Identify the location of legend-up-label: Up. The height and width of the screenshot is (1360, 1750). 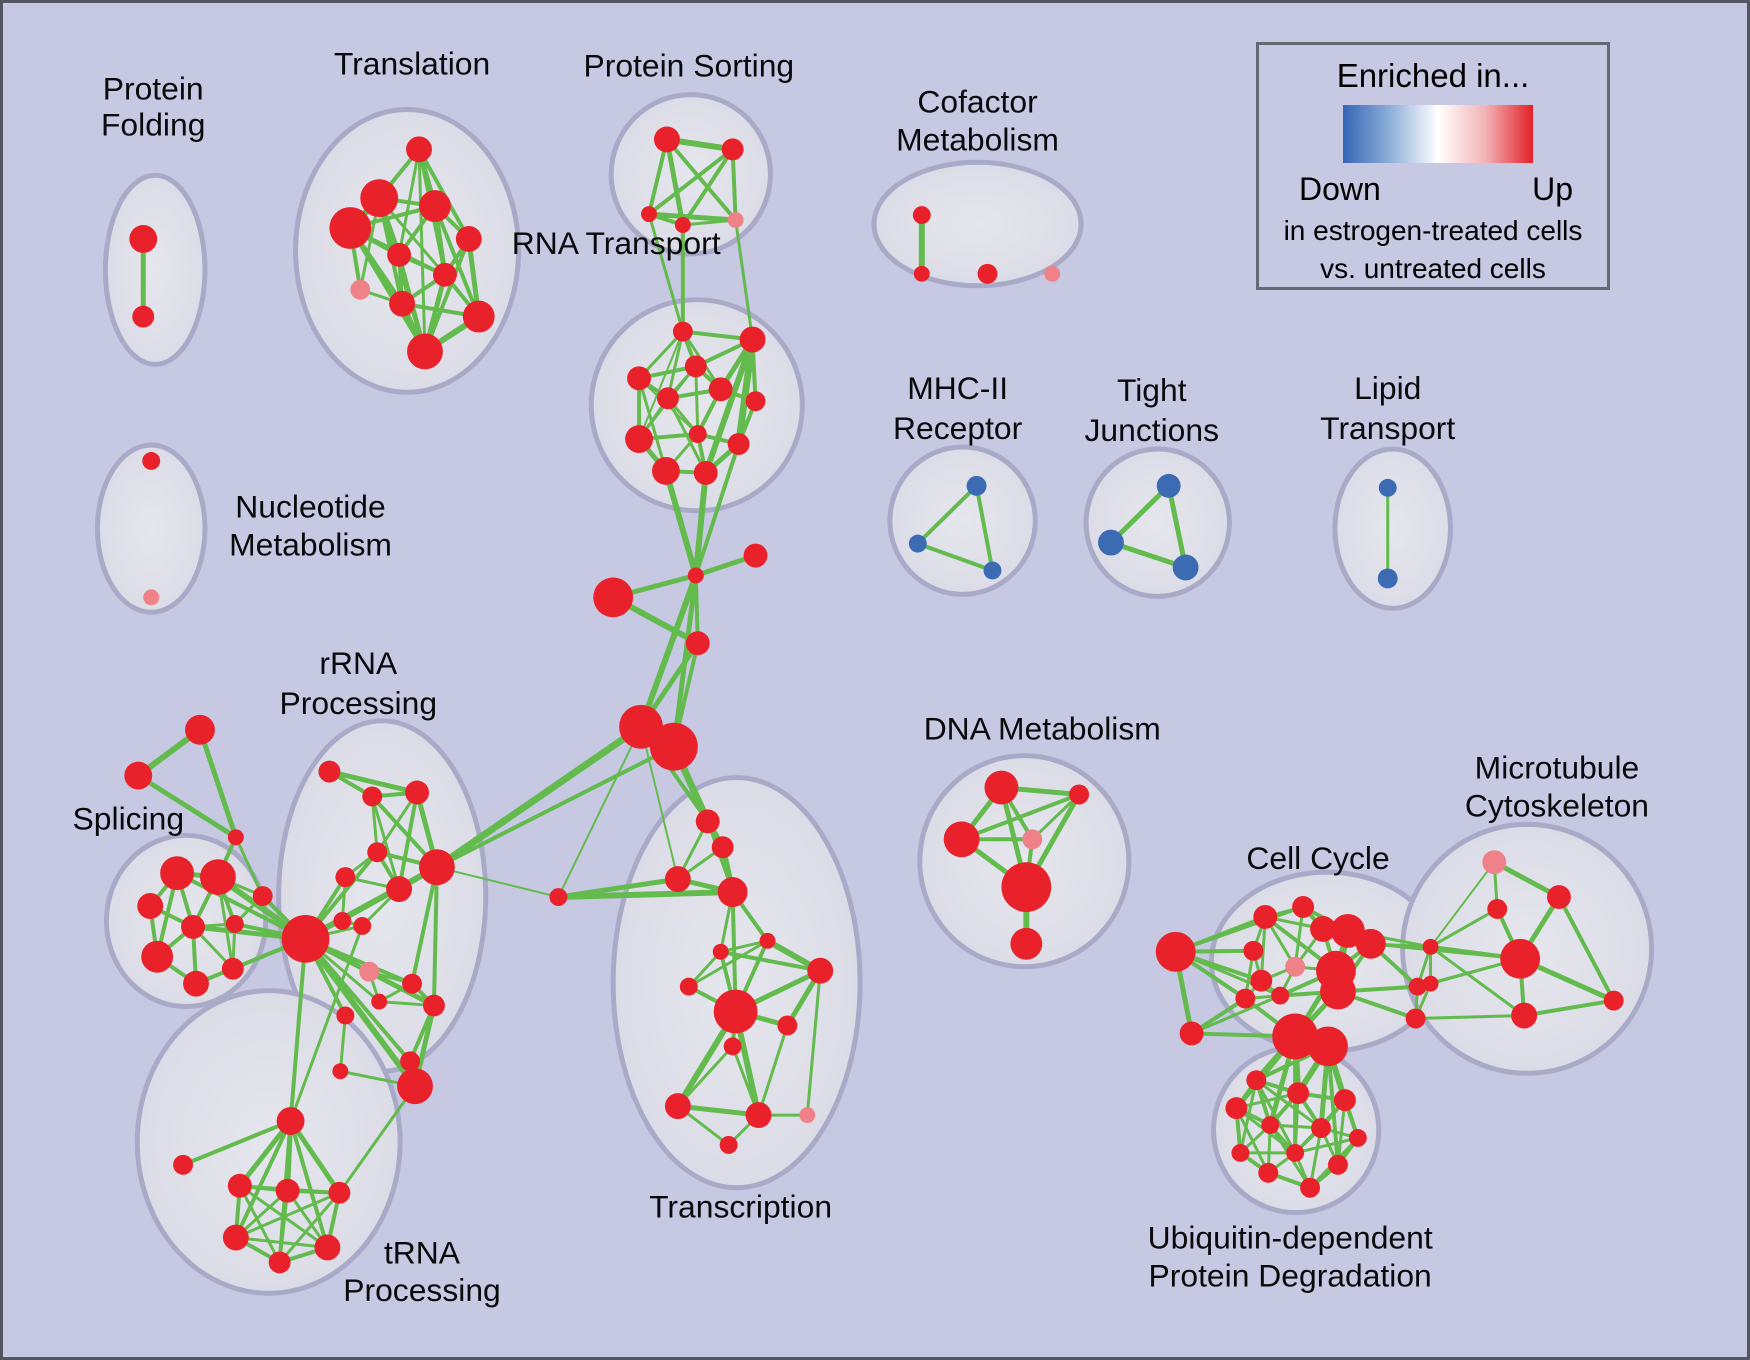
(1552, 189).